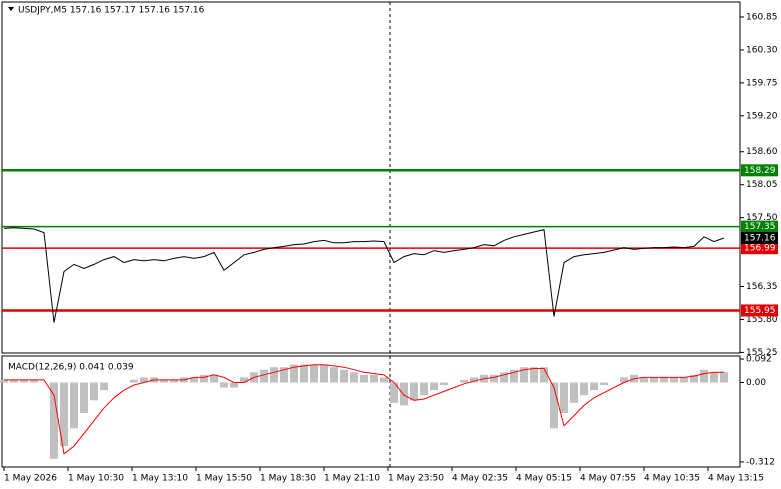 The height and width of the screenshot is (489, 781). Describe the element at coordinates (672, 479) in the screenshot. I see `x-tick-label: 4 May 10:35` at that location.